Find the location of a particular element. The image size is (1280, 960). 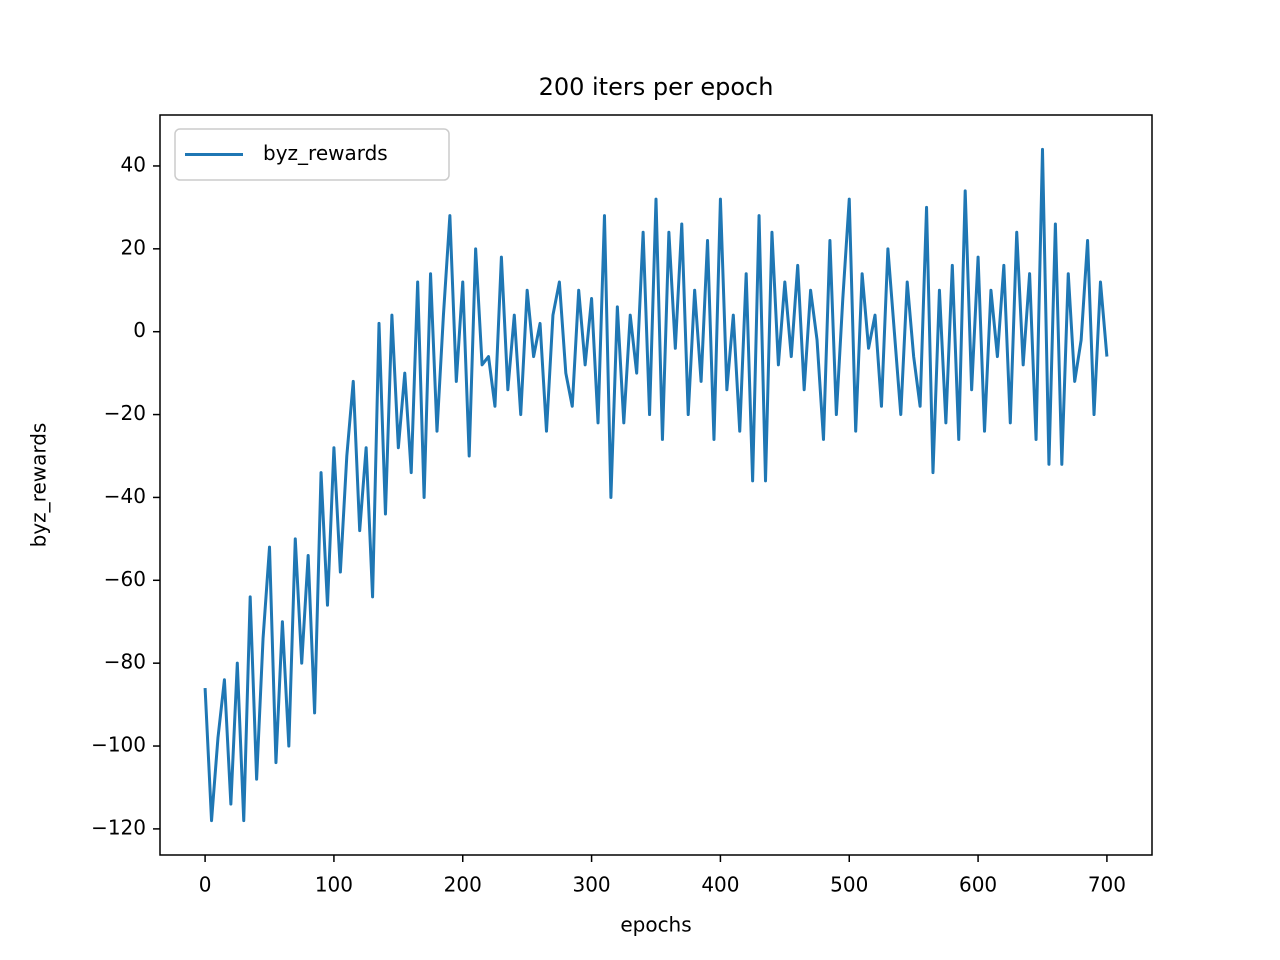

x-tick-label: 100 is located at coordinates (334, 885).